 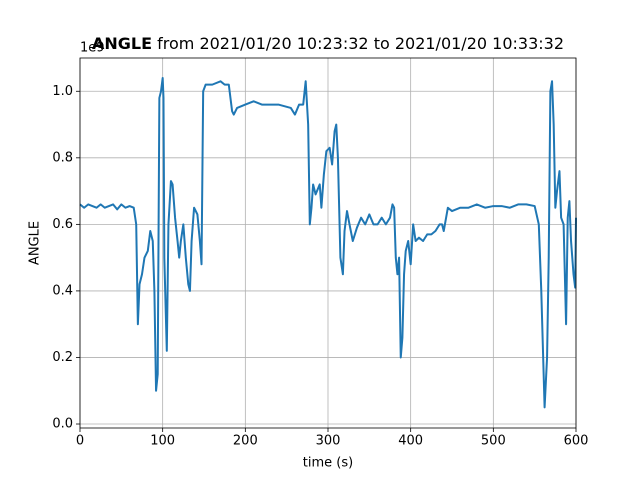 I want to click on y-tick-label: 1.0, so click(x=62, y=91).